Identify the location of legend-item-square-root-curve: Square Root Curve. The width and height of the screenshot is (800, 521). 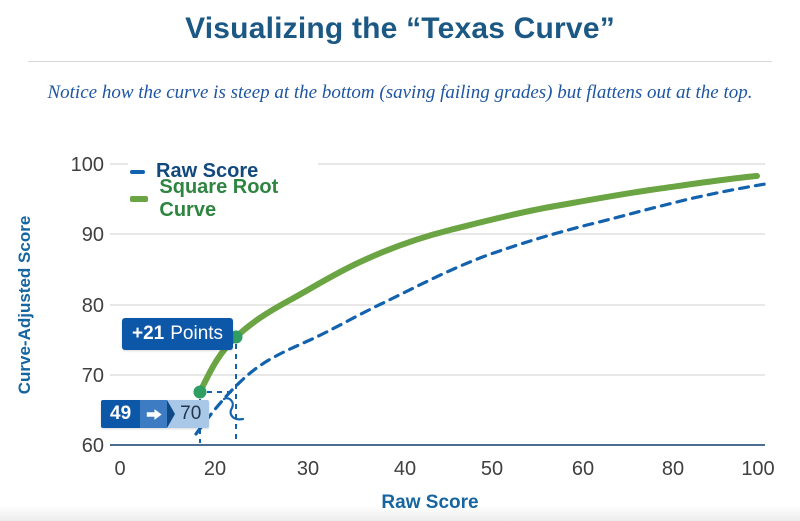
(224, 198).